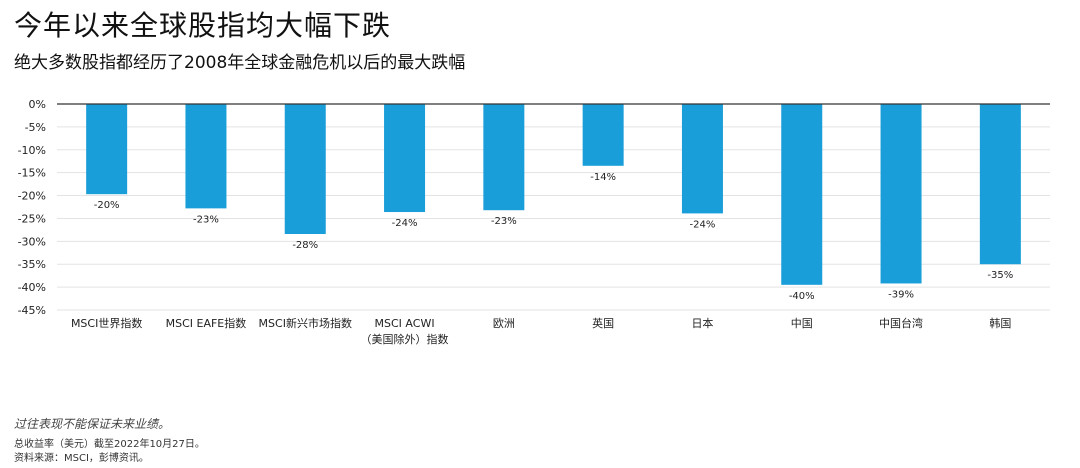 This screenshot has height=468, width=1080. What do you see at coordinates (504, 323) in the screenshot?
I see `x-tick-label: 欧洲` at bounding box center [504, 323].